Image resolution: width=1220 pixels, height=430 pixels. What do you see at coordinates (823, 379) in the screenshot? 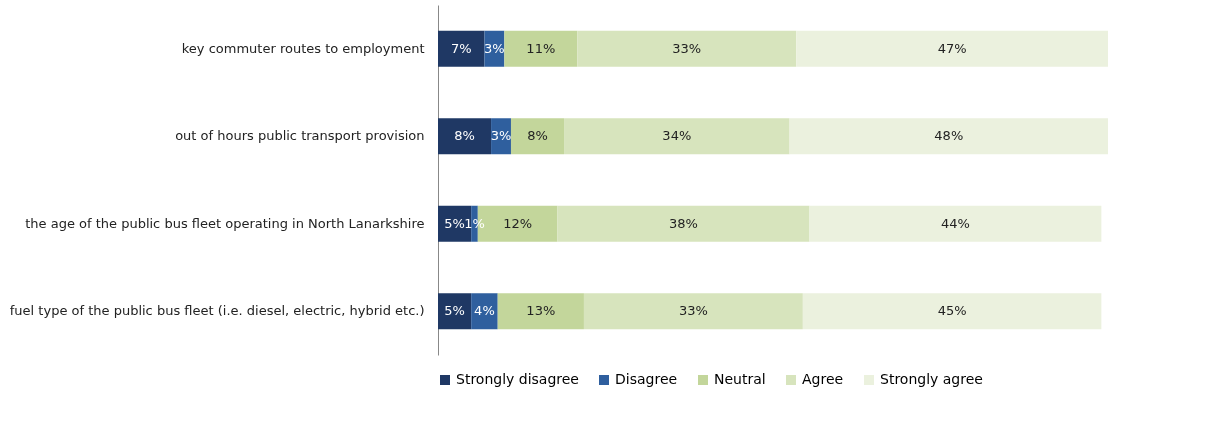
I see `legend-label: Agree` at bounding box center [823, 379].